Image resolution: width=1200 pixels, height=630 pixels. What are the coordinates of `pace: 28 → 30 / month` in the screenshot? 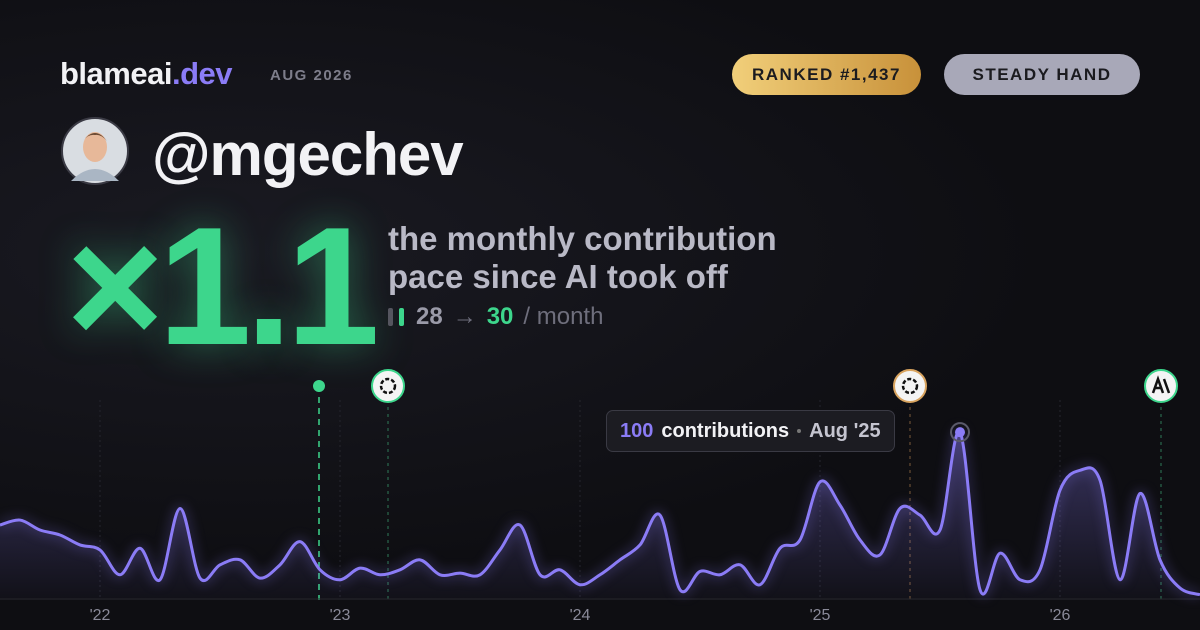 It's located at (495, 317).